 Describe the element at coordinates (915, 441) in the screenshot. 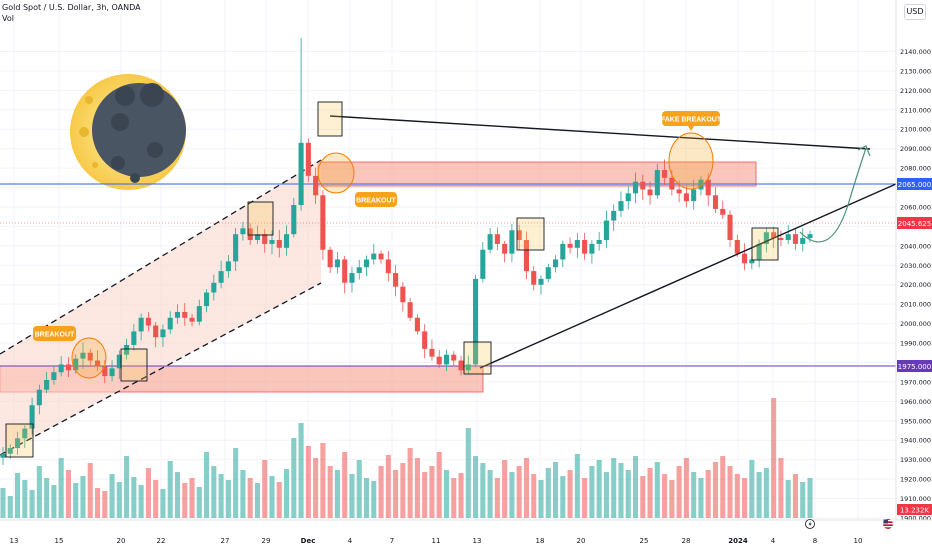

I see `price-tick-label: 1940.000` at that location.